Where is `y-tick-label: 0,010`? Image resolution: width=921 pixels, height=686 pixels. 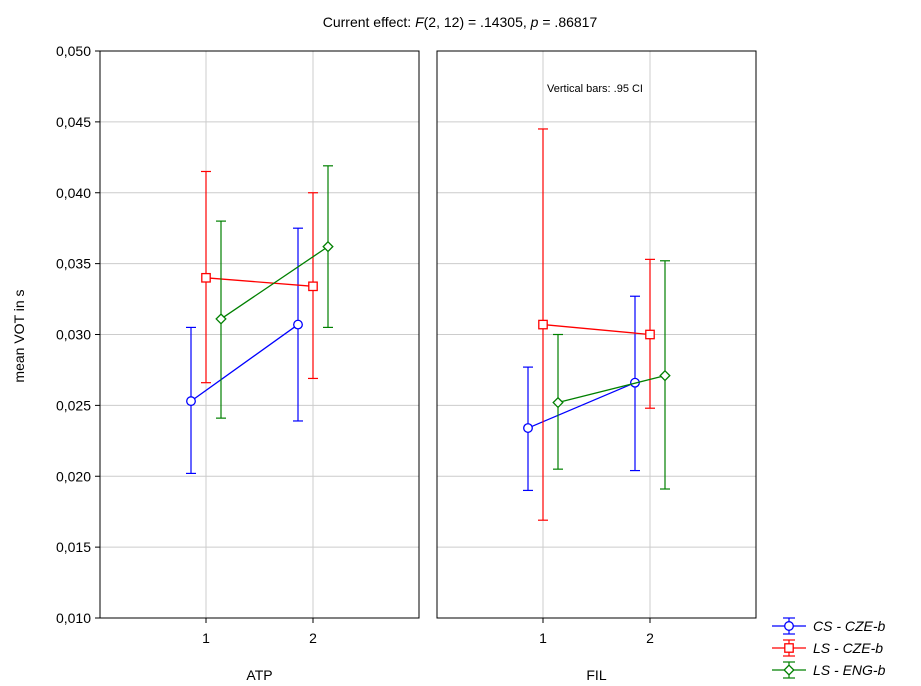
y-tick-label: 0,010 is located at coordinates (73, 618).